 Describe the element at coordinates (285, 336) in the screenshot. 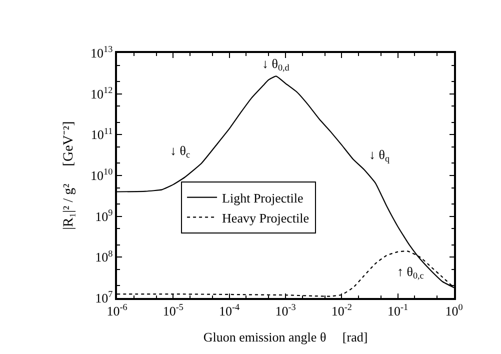

I see `x-axis-title: Gluon emission angle θ [rad]` at that location.